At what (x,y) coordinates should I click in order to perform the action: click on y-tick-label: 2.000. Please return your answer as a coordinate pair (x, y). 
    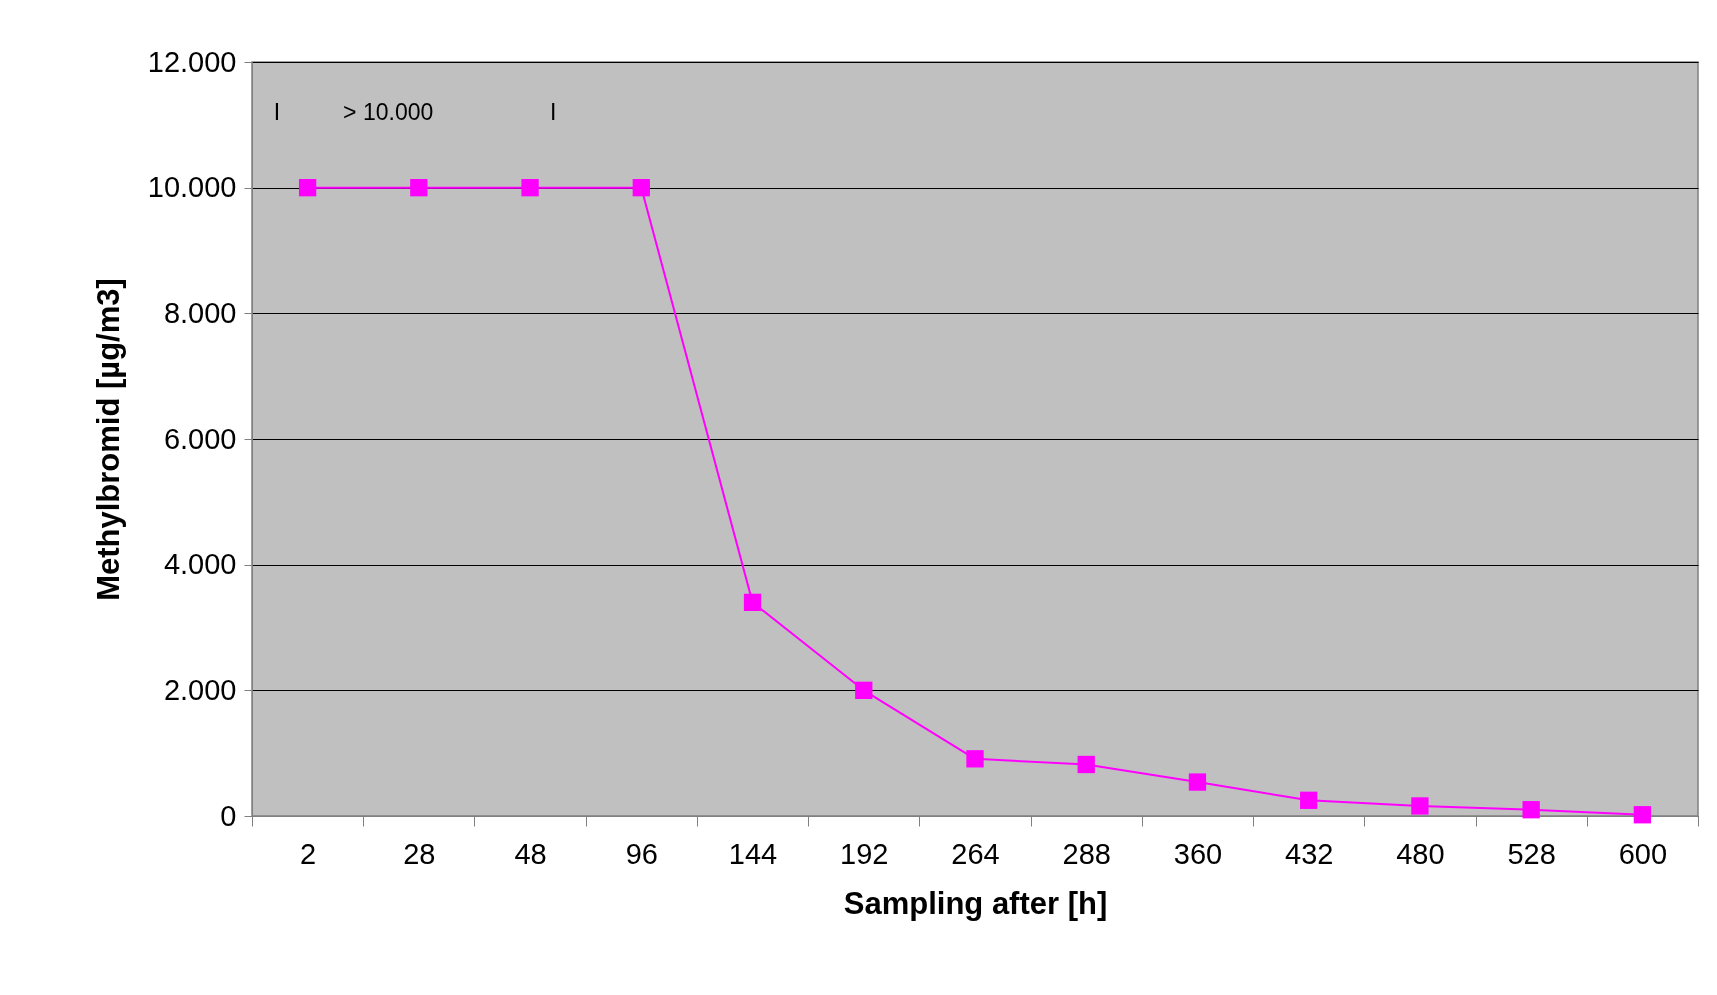
    Looking at the image, I should click on (200, 689).